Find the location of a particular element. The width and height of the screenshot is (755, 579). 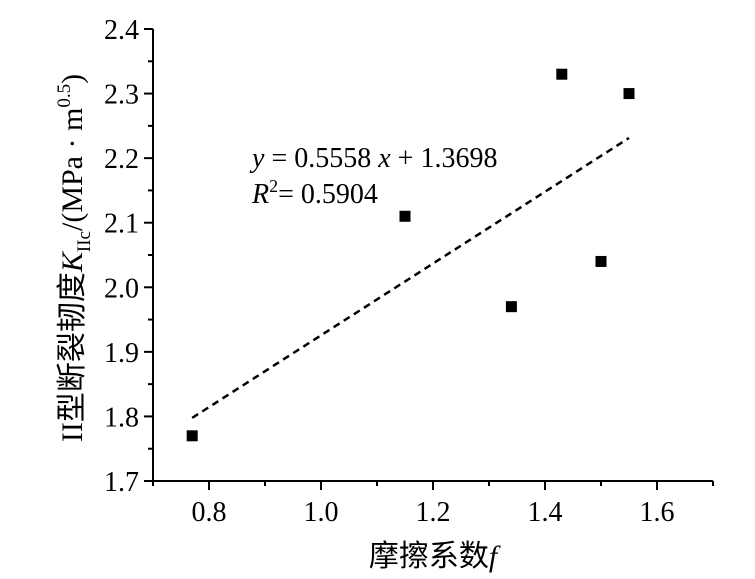

y-tick-label: 2.2 is located at coordinates (121, 159).